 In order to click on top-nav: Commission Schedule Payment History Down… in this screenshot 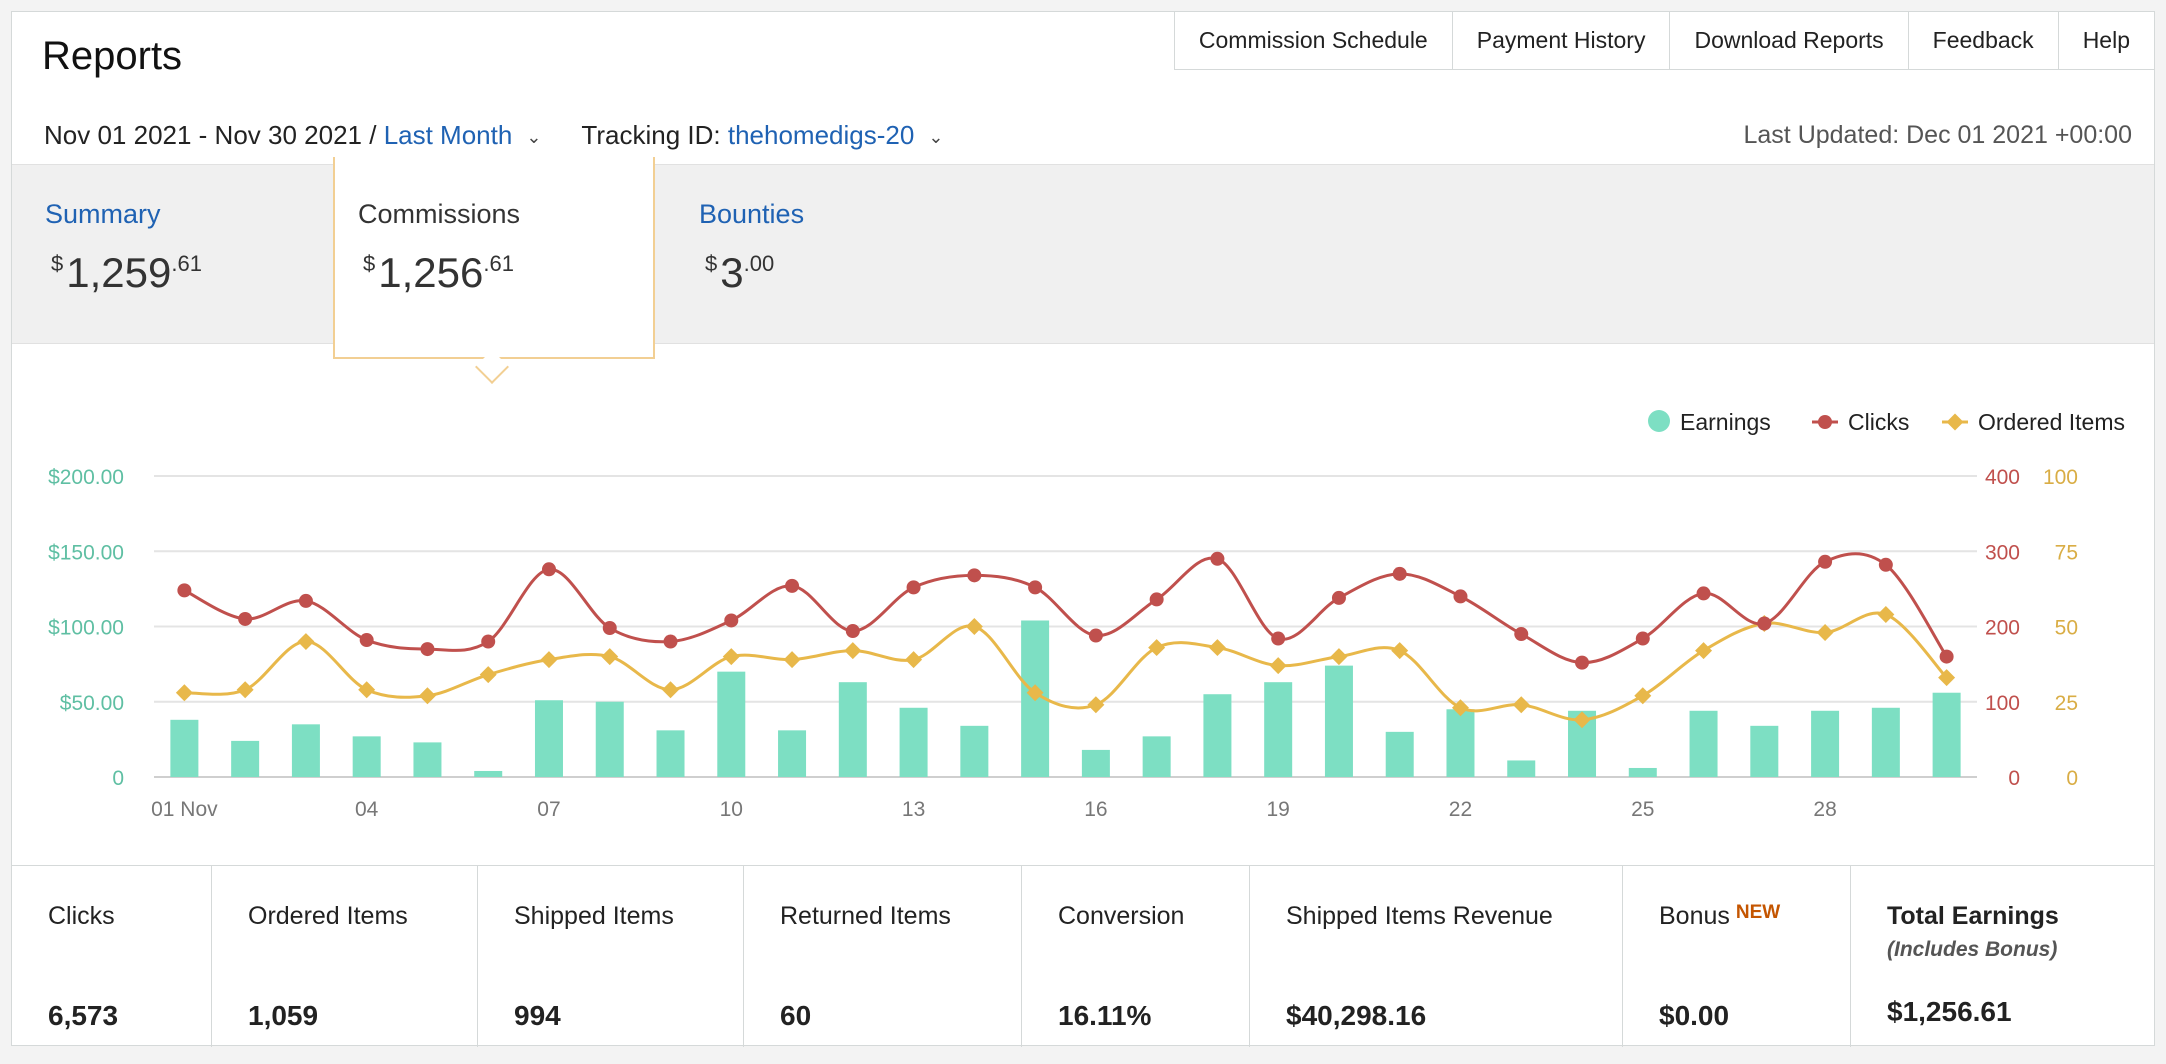, I will do `click(1664, 40)`.